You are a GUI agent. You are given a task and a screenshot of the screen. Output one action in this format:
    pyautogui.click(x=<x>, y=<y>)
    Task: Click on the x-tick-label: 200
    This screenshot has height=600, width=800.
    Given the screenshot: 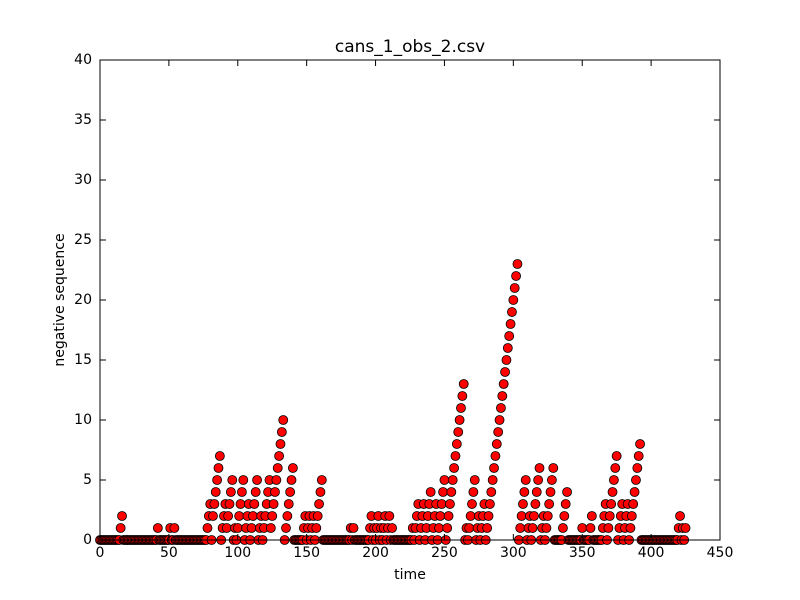 What is the action you would take?
    pyautogui.click(x=375, y=553)
    